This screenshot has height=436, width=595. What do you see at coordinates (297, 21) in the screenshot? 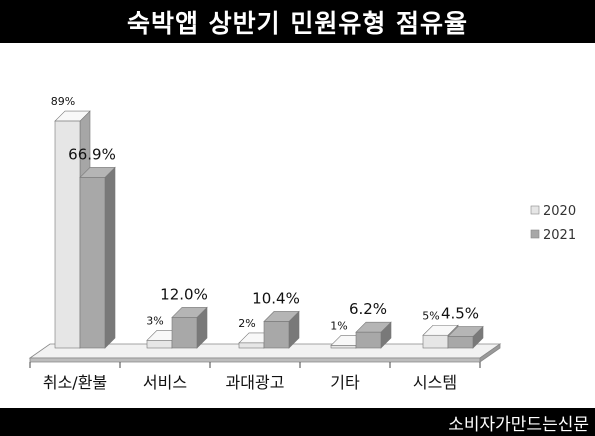
I see `chart-title: 숙박앱 상반기 민원유형 점유율` at bounding box center [297, 21].